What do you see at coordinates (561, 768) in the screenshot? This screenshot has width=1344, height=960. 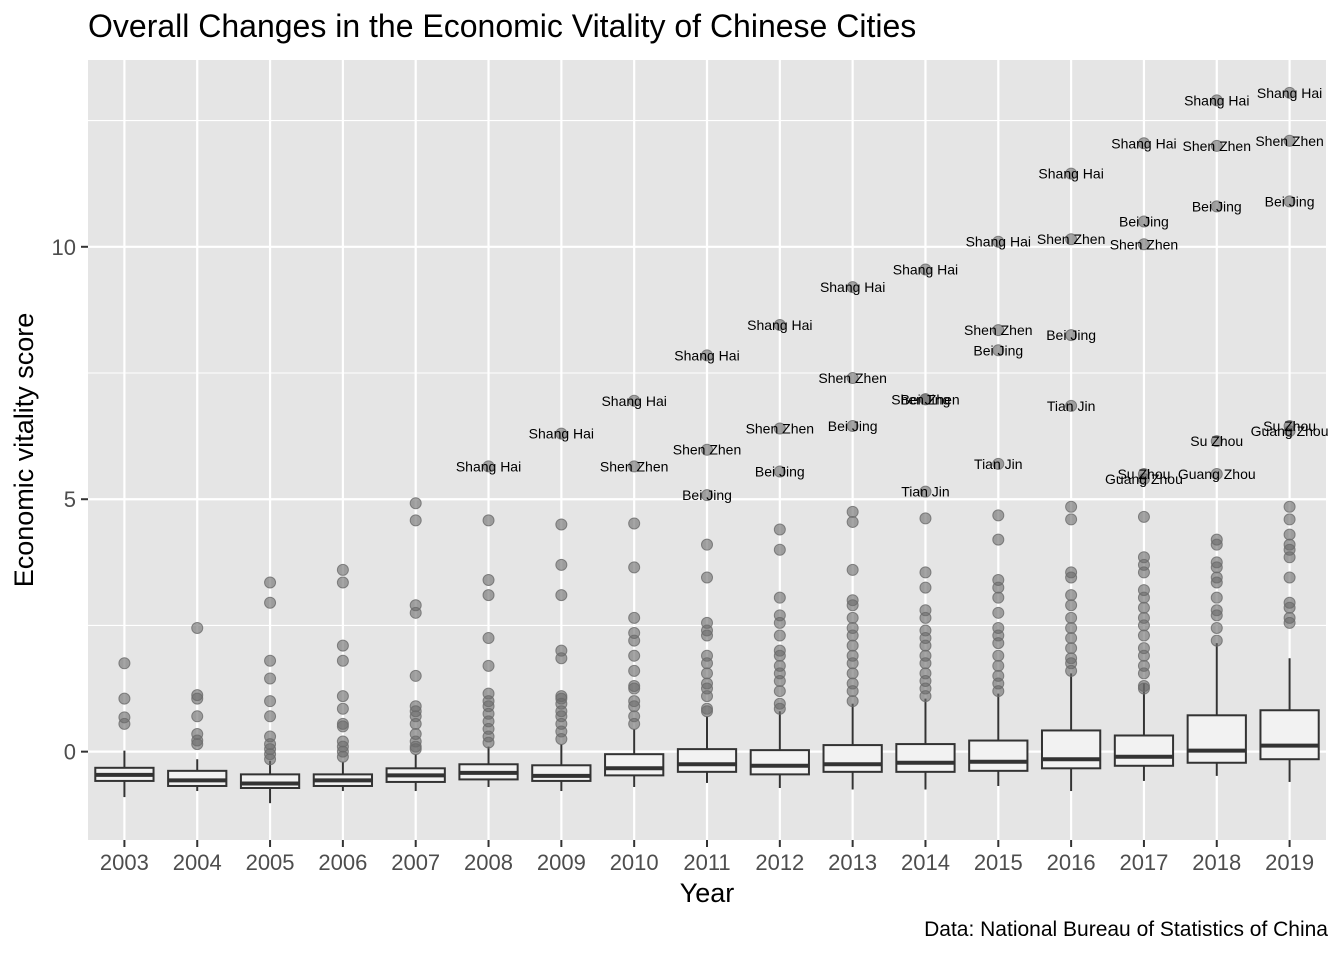 I see `box-2009` at bounding box center [561, 768].